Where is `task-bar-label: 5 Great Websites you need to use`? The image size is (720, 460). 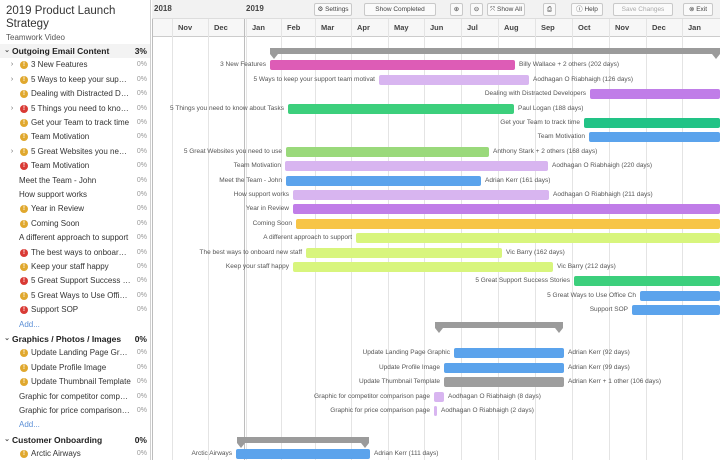 task-bar-label: 5 Great Websites you need to use is located at coordinates (232, 151).